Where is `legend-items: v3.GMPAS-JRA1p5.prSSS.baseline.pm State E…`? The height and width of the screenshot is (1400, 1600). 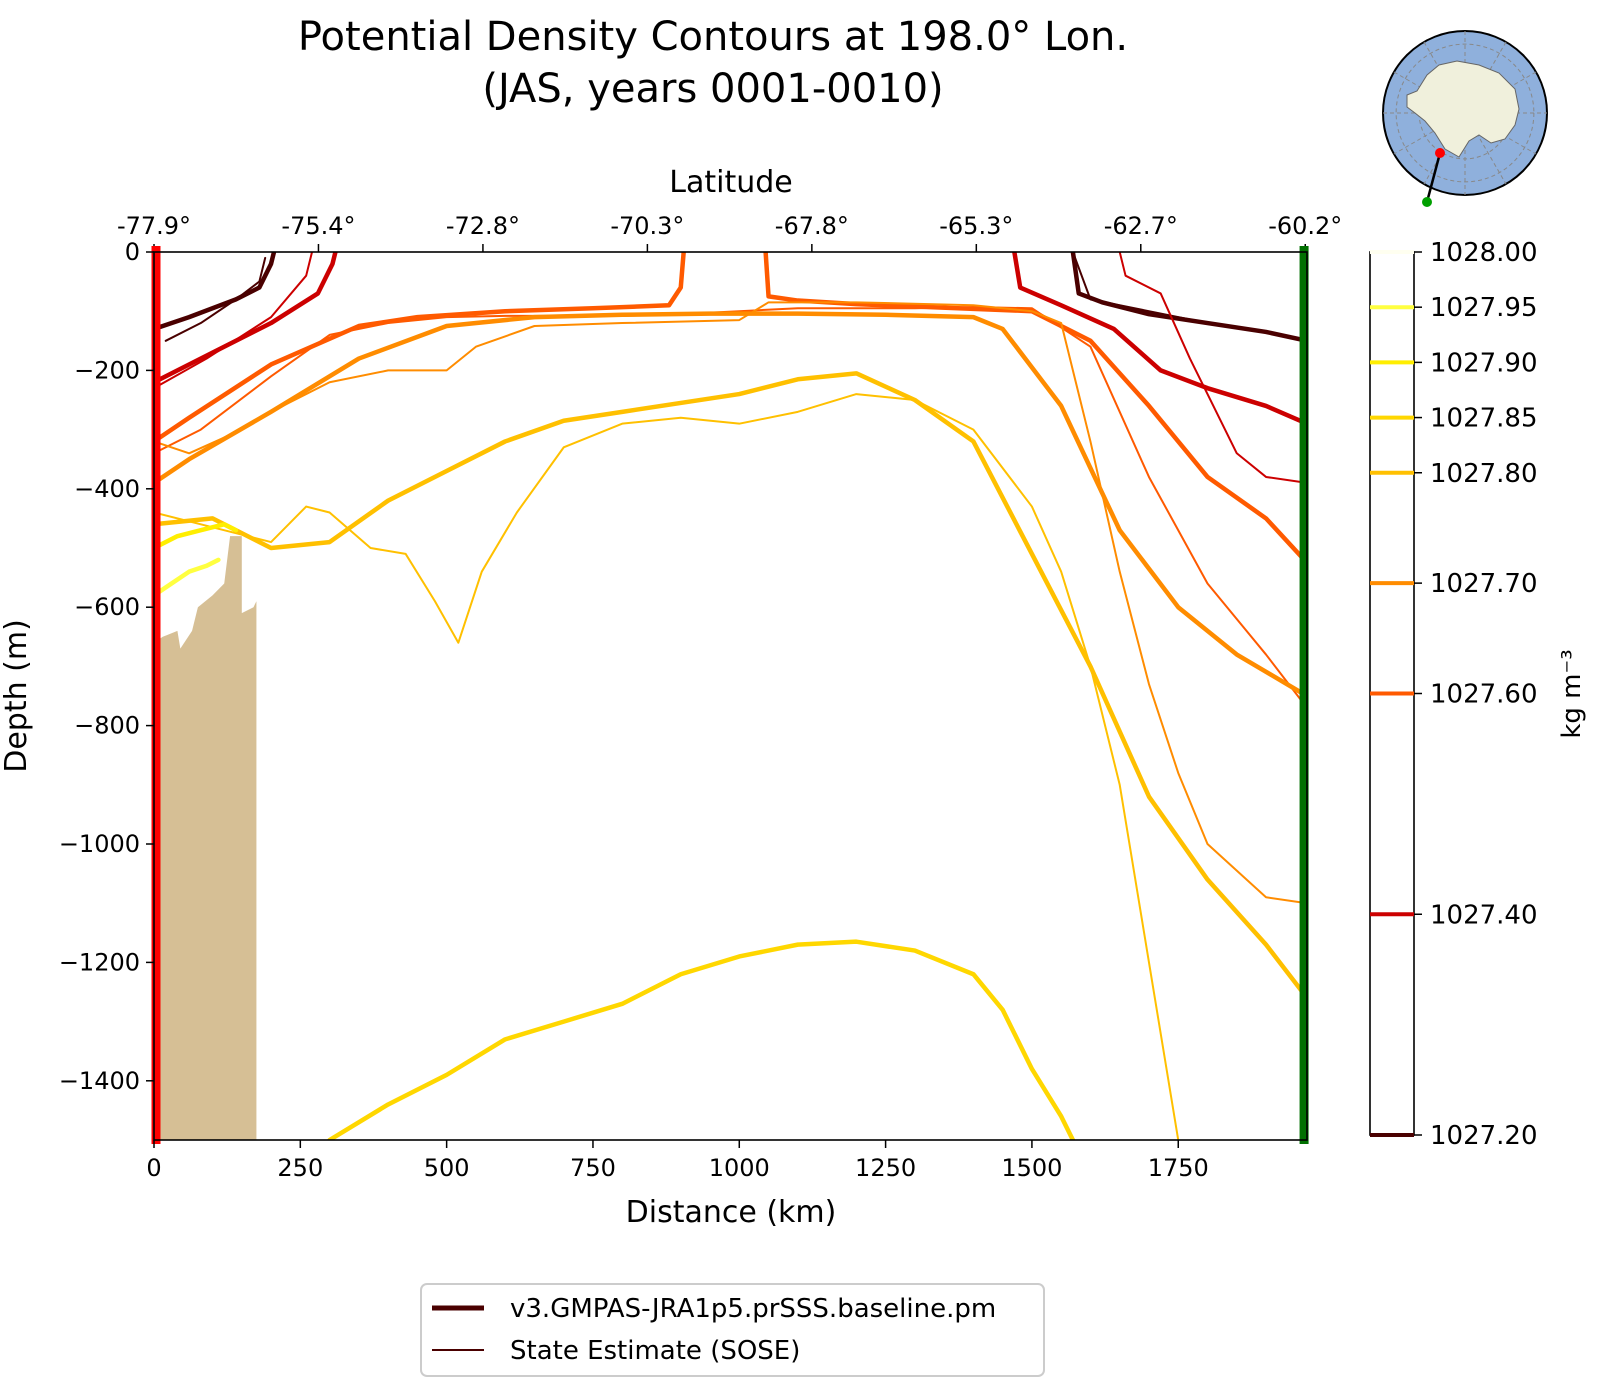 legend-items: v3.GMPAS-JRA1p5.prSSS.baseline.pm State E… is located at coordinates (714, 1330).